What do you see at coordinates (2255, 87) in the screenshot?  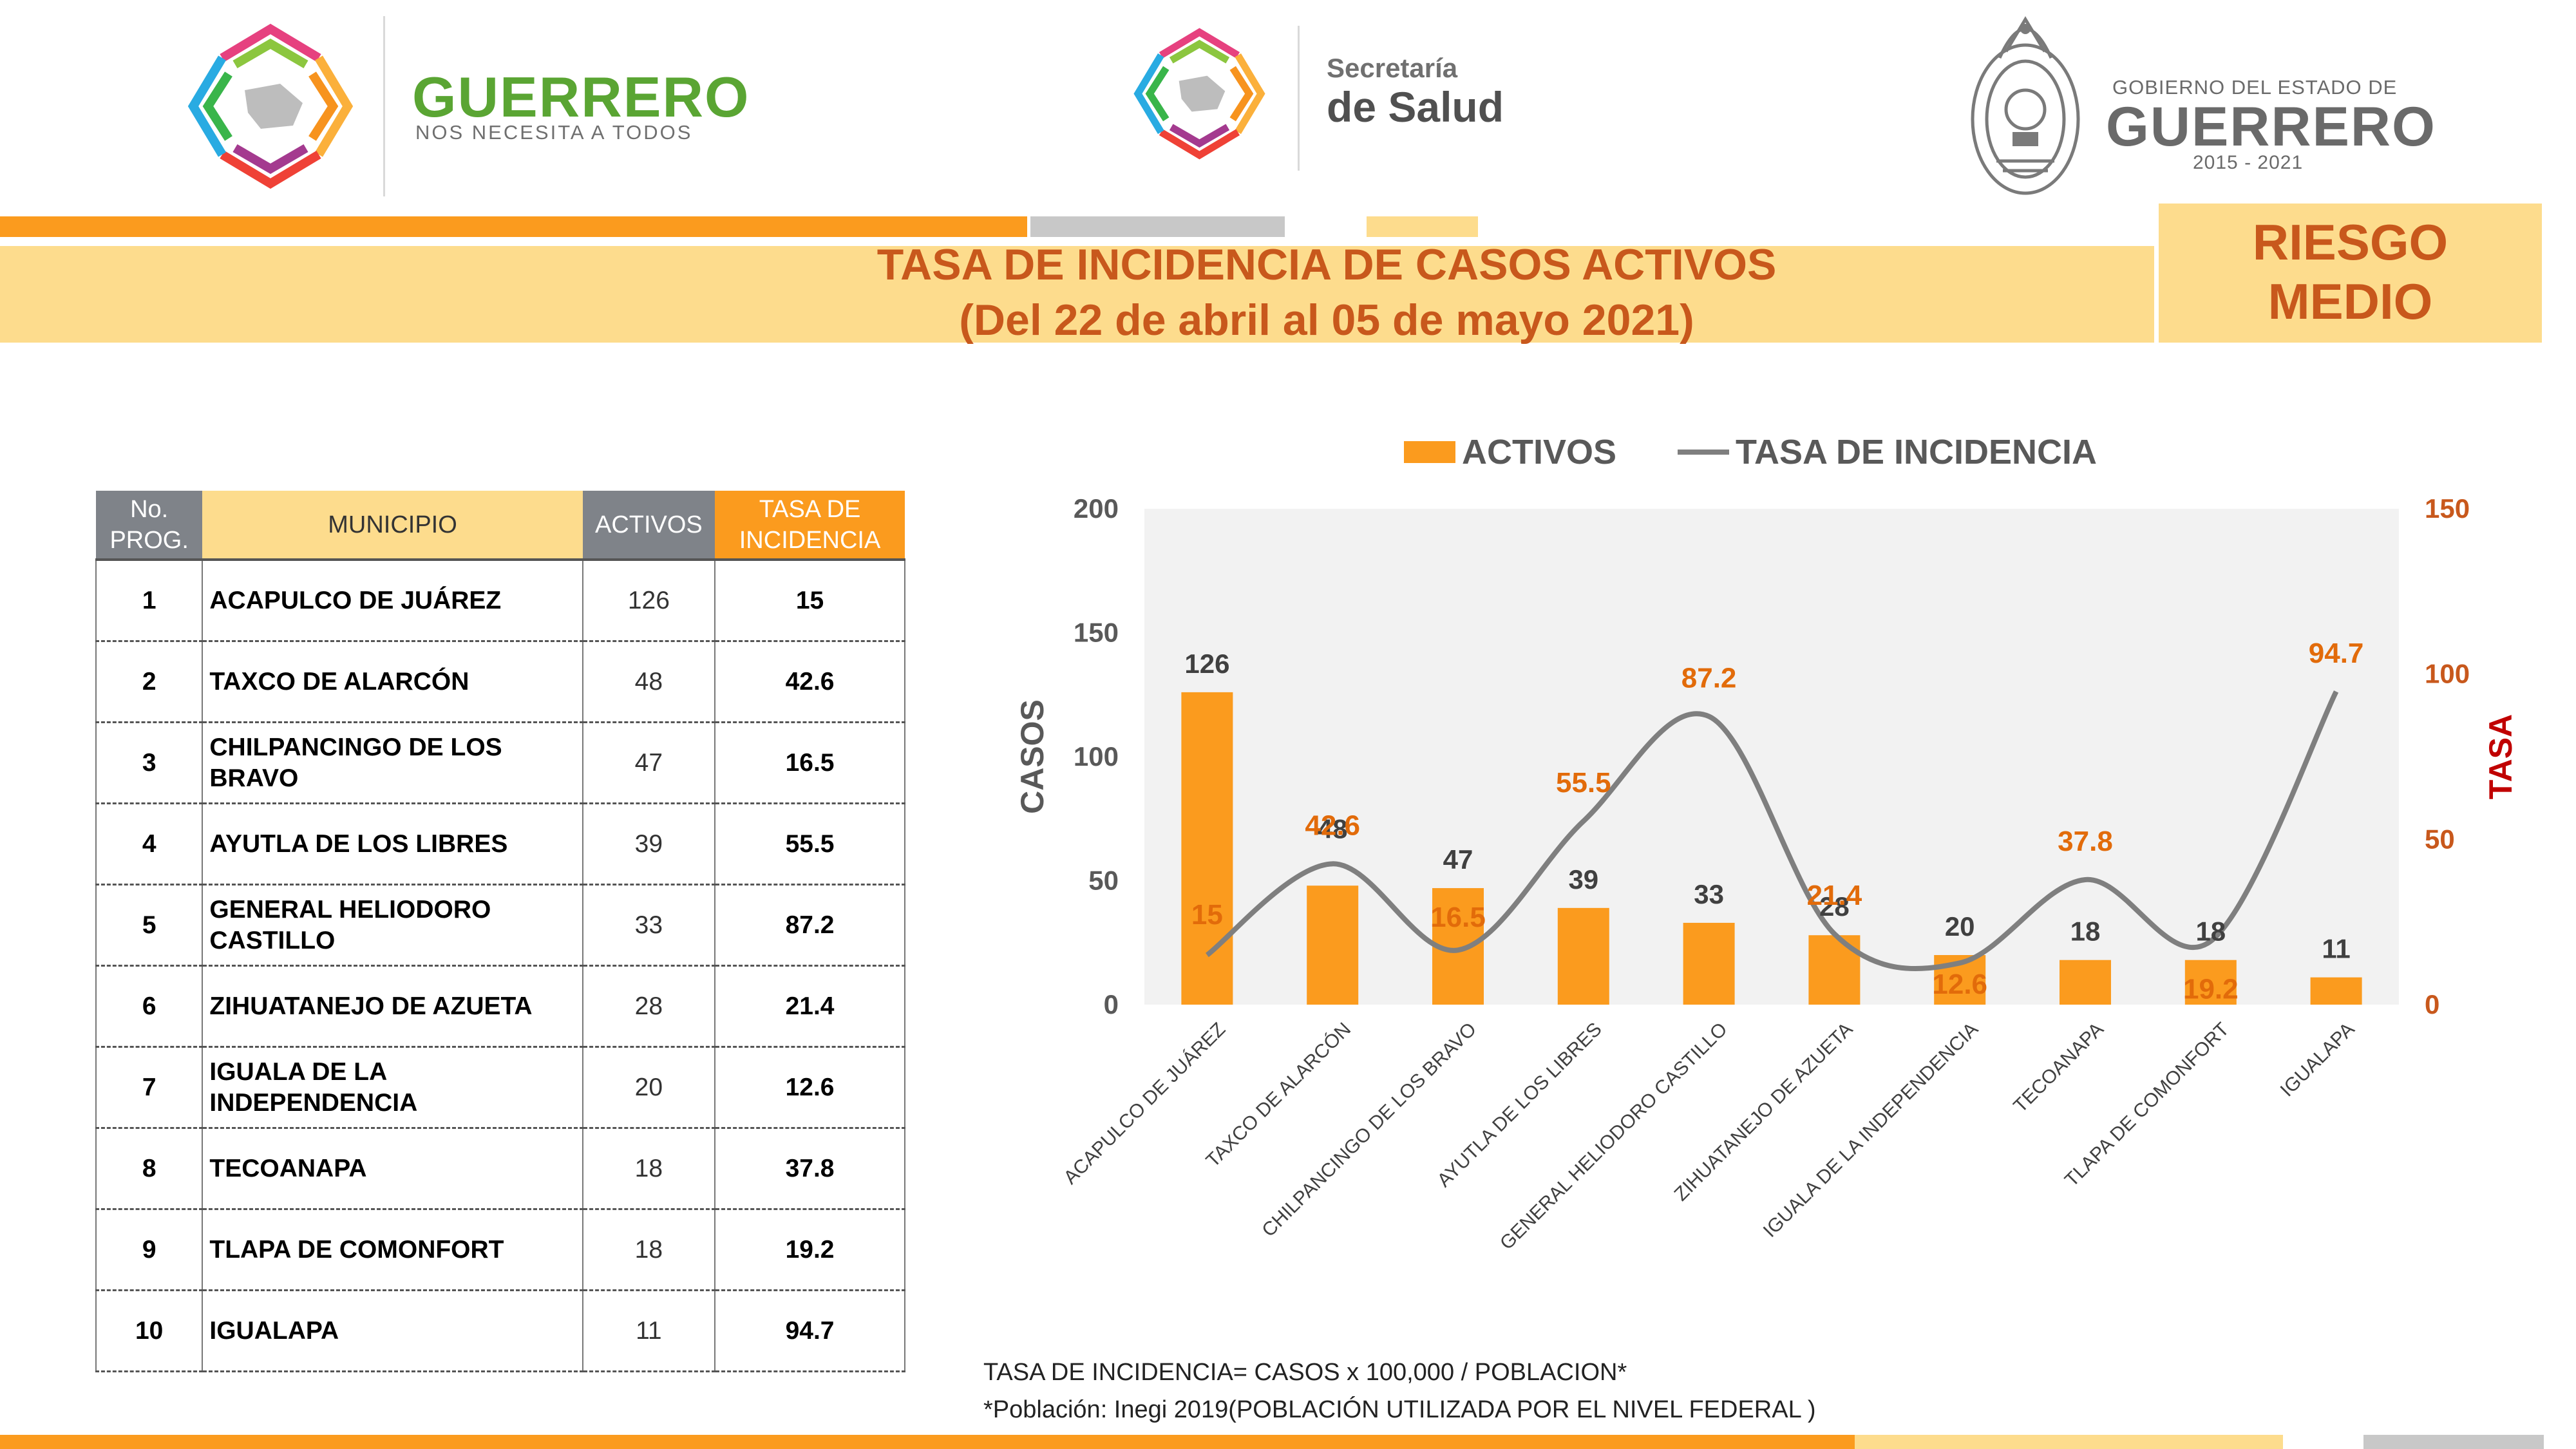 I see `gobierno-logo-line1: GOBIERNO DEL ESTADO DE` at bounding box center [2255, 87].